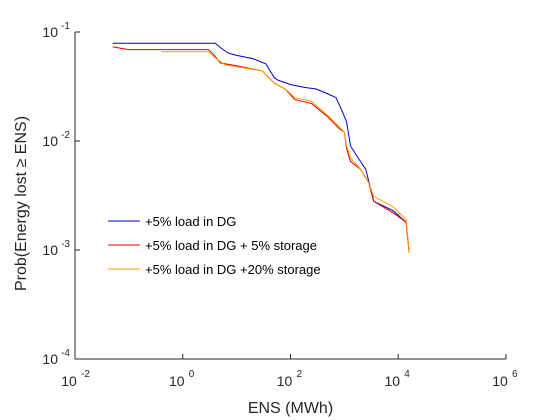 This screenshot has width=560, height=420. Describe the element at coordinates (515, 374) in the screenshot. I see `x-tick-exponent: 6` at that location.